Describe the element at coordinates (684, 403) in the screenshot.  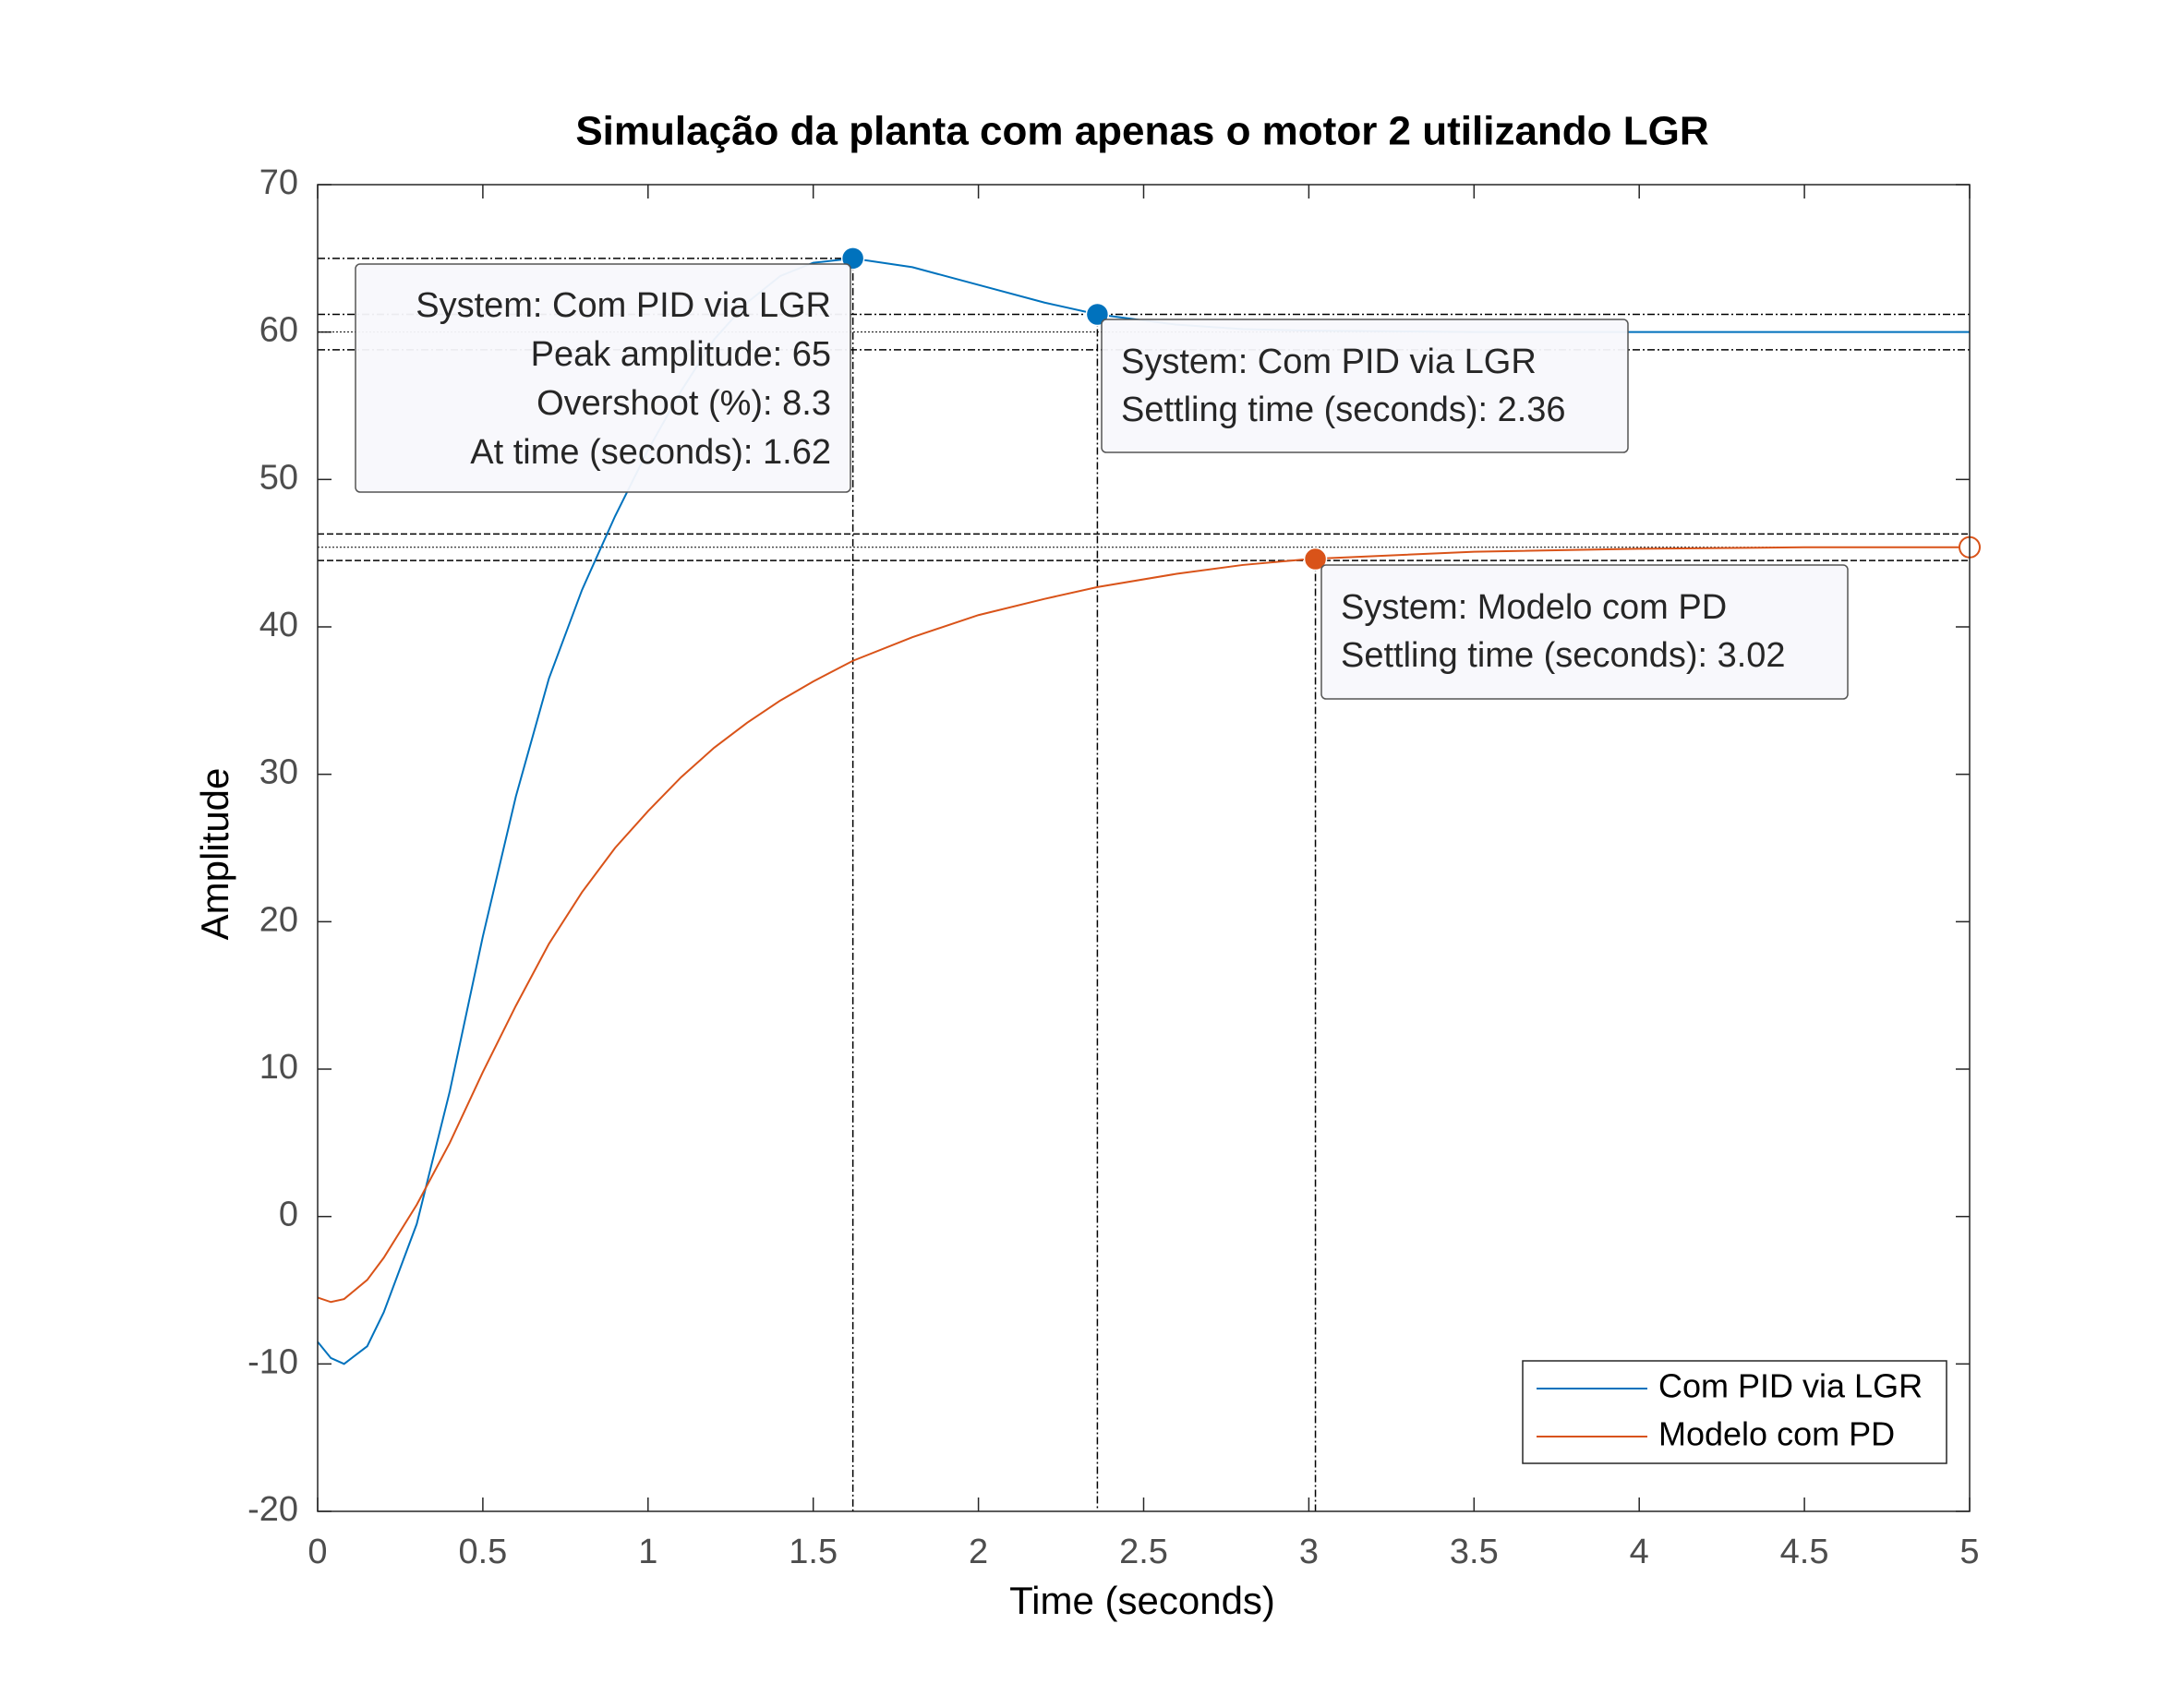
I see `datatip-text: Overshoot (%): 8.3` at that location.